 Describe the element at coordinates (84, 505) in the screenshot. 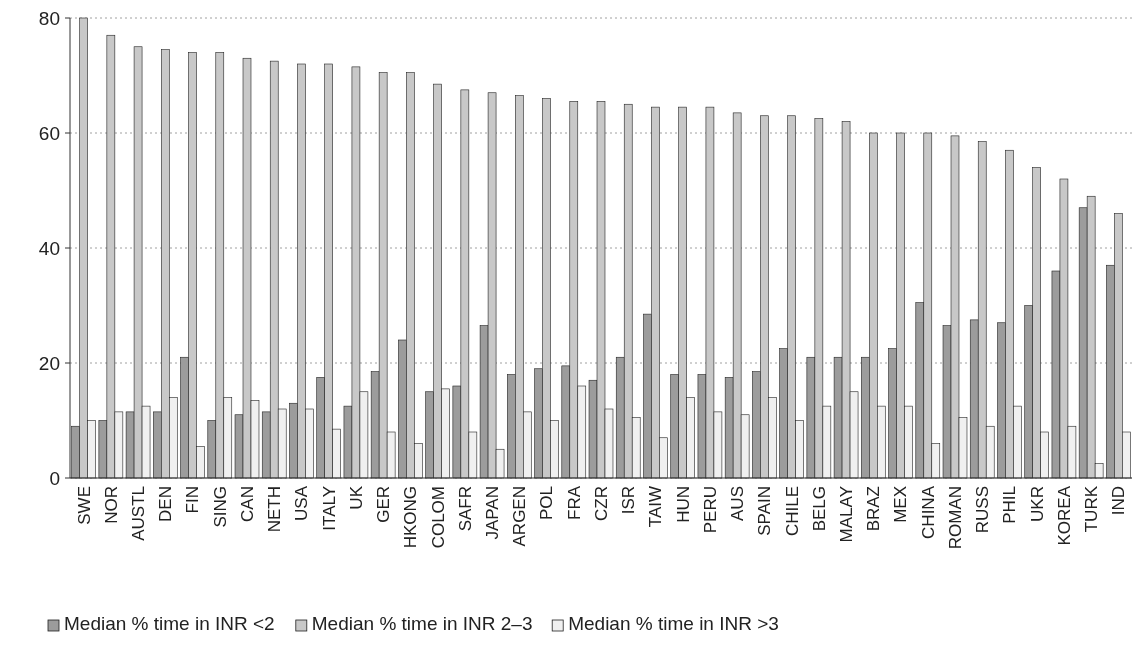

I see `x-tick-label: SWE` at that location.